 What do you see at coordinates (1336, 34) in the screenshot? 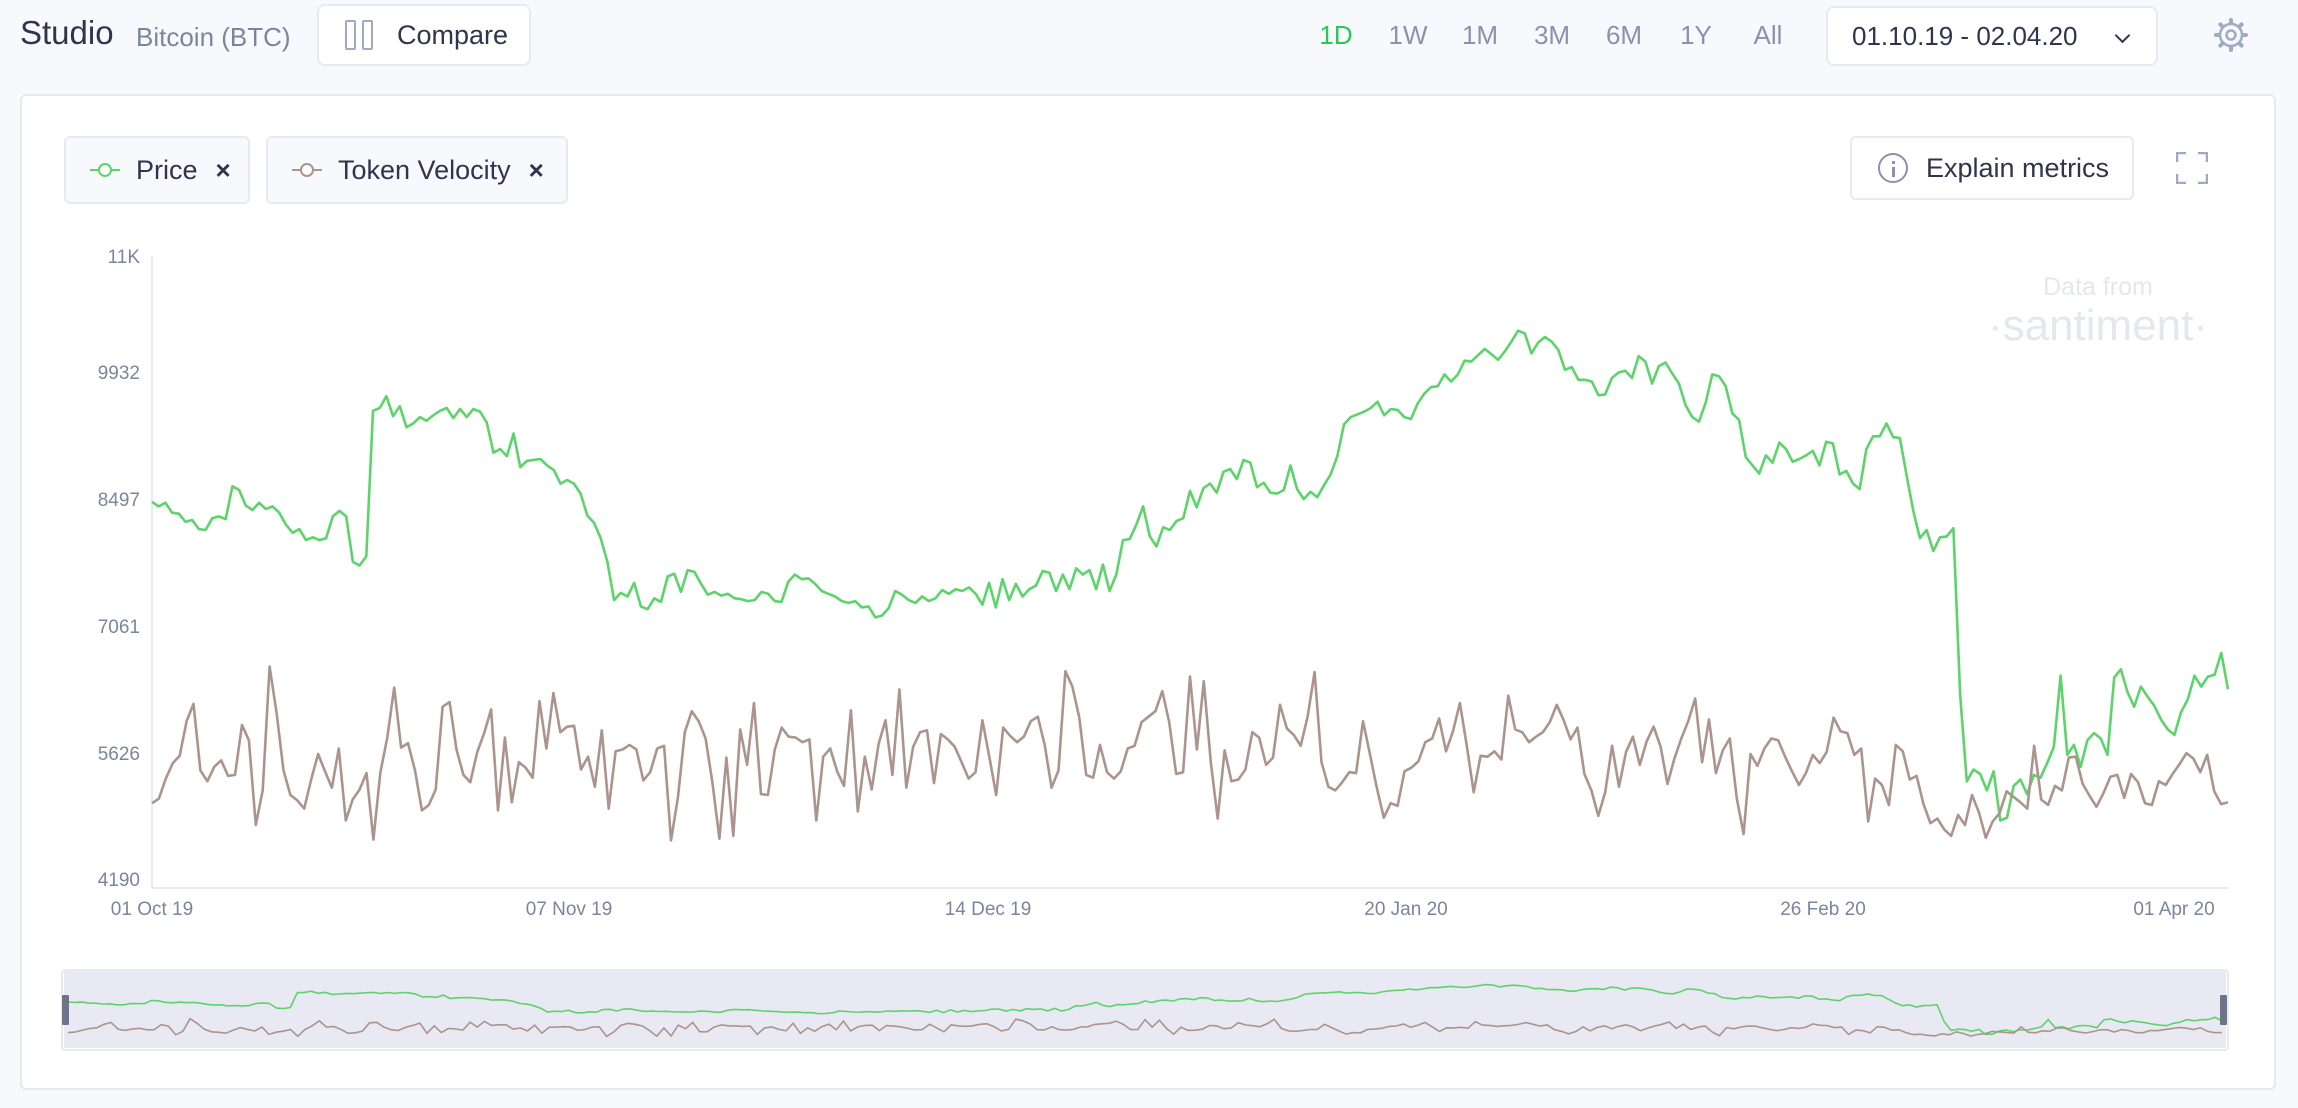
I see `range-1d: 1D` at bounding box center [1336, 34].